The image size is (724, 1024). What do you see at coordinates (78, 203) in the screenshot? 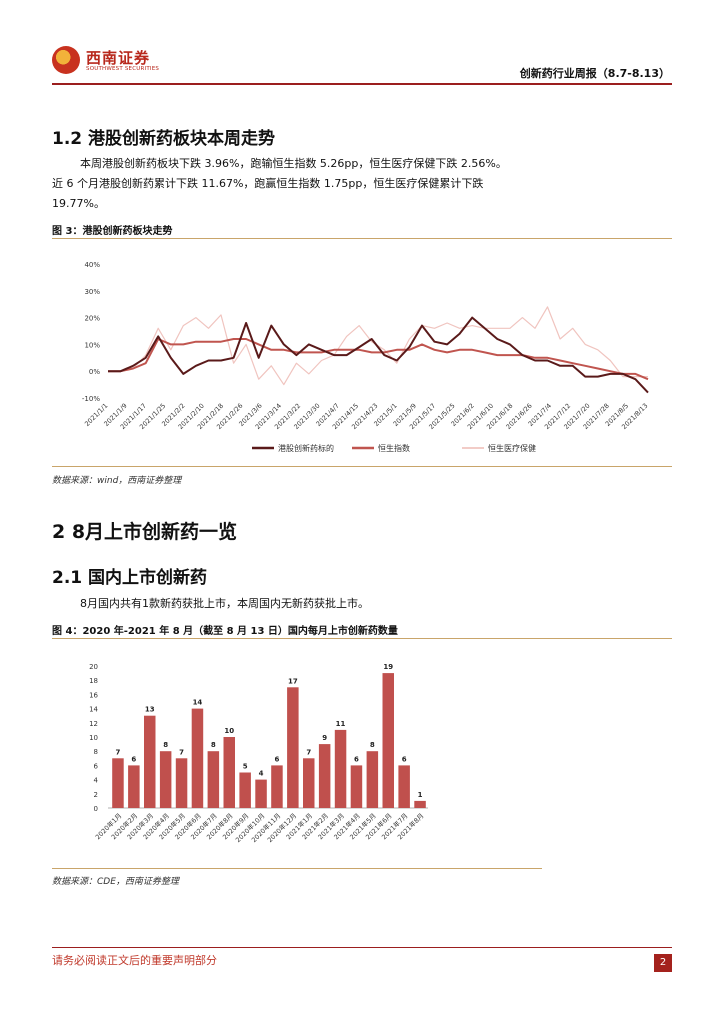
I see `para-line-3: 19.77%。` at bounding box center [78, 203].